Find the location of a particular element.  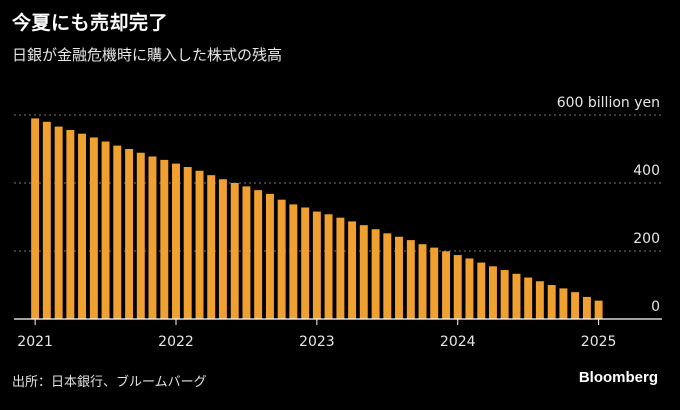

x-tick-label: 2021 is located at coordinates (35, 342).